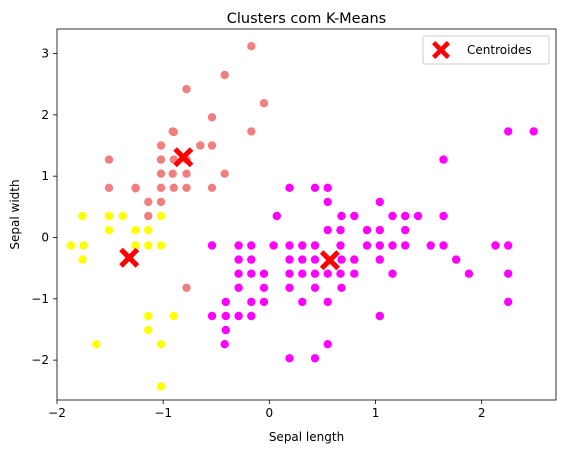  What do you see at coordinates (45, 237) in the screenshot?
I see `y-tick-label: 0` at bounding box center [45, 237].